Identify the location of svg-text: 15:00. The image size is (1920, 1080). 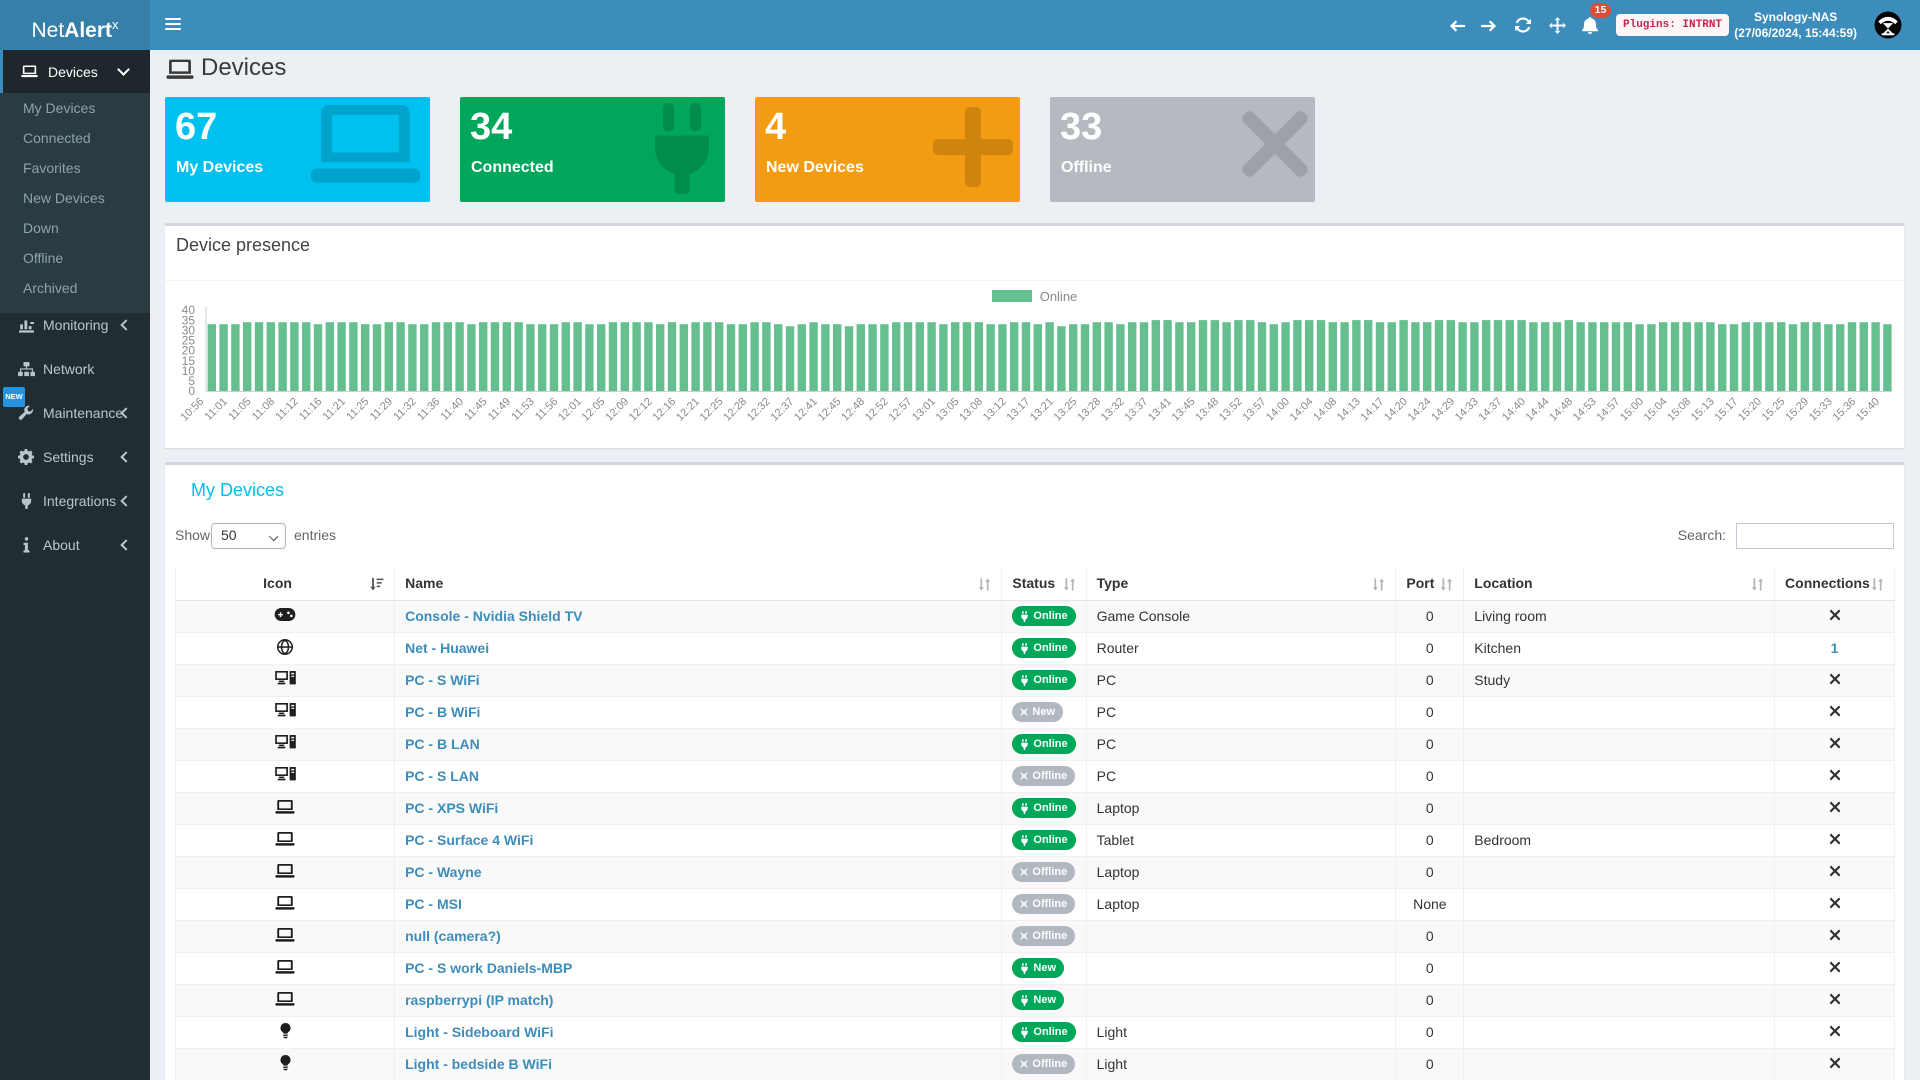
(1632, 410).